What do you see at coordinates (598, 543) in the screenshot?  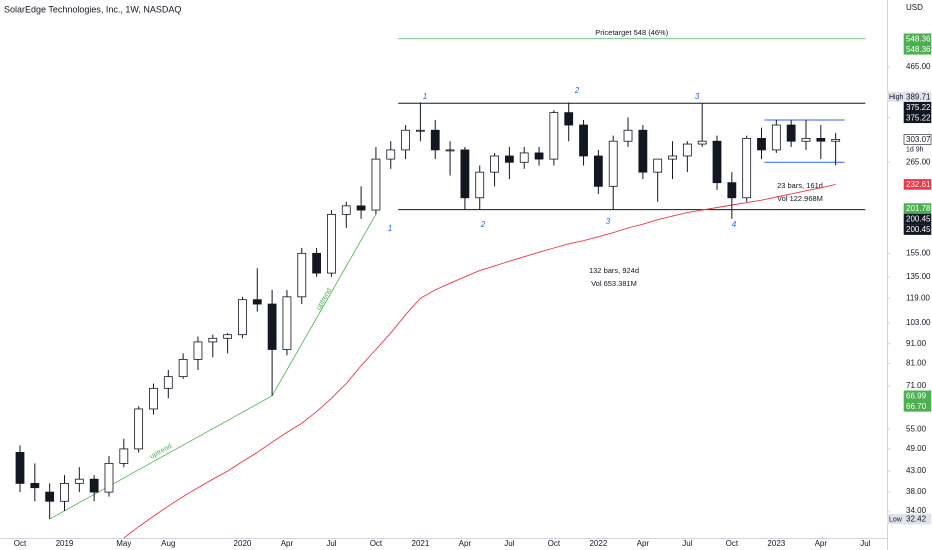 I see `x-tick-label: 2022` at bounding box center [598, 543].